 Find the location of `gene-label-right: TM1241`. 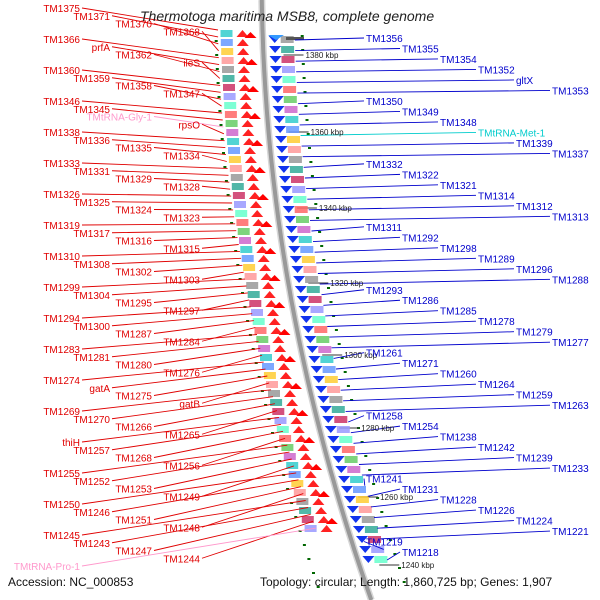

gene-label-right: TM1241 is located at coordinates (384, 480).